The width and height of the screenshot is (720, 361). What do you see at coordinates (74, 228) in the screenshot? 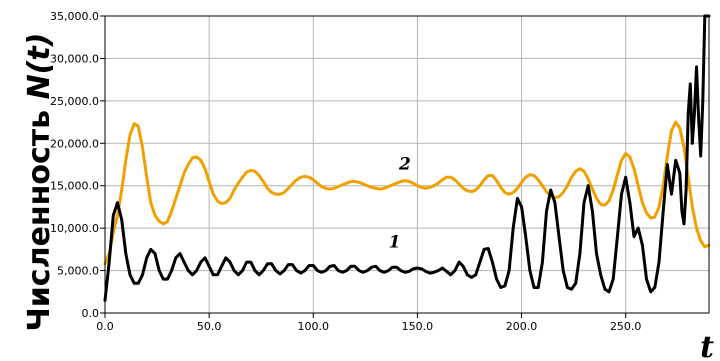
I see `y-tick-label: 10,000.0` at bounding box center [74, 228].